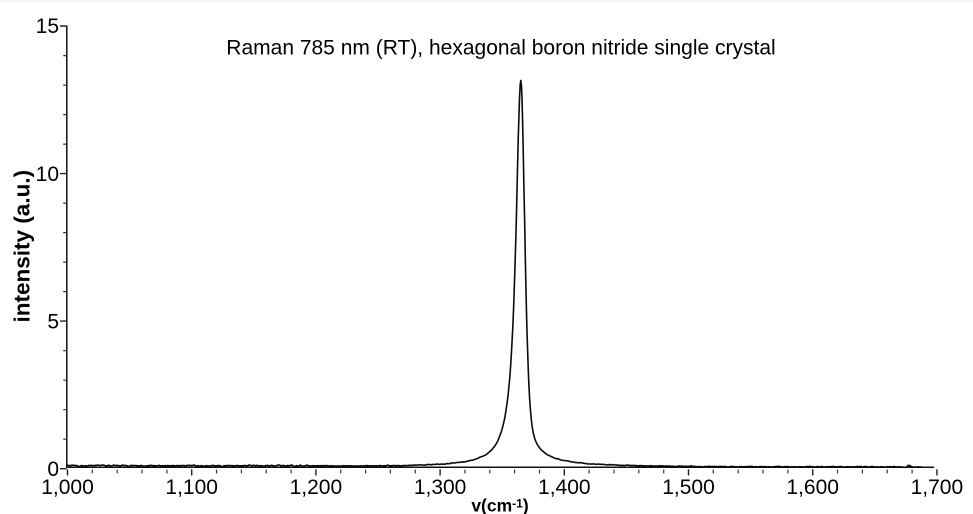 The width and height of the screenshot is (973, 514). What do you see at coordinates (67, 487) in the screenshot?
I see `svg-text: 1,000` at bounding box center [67, 487].